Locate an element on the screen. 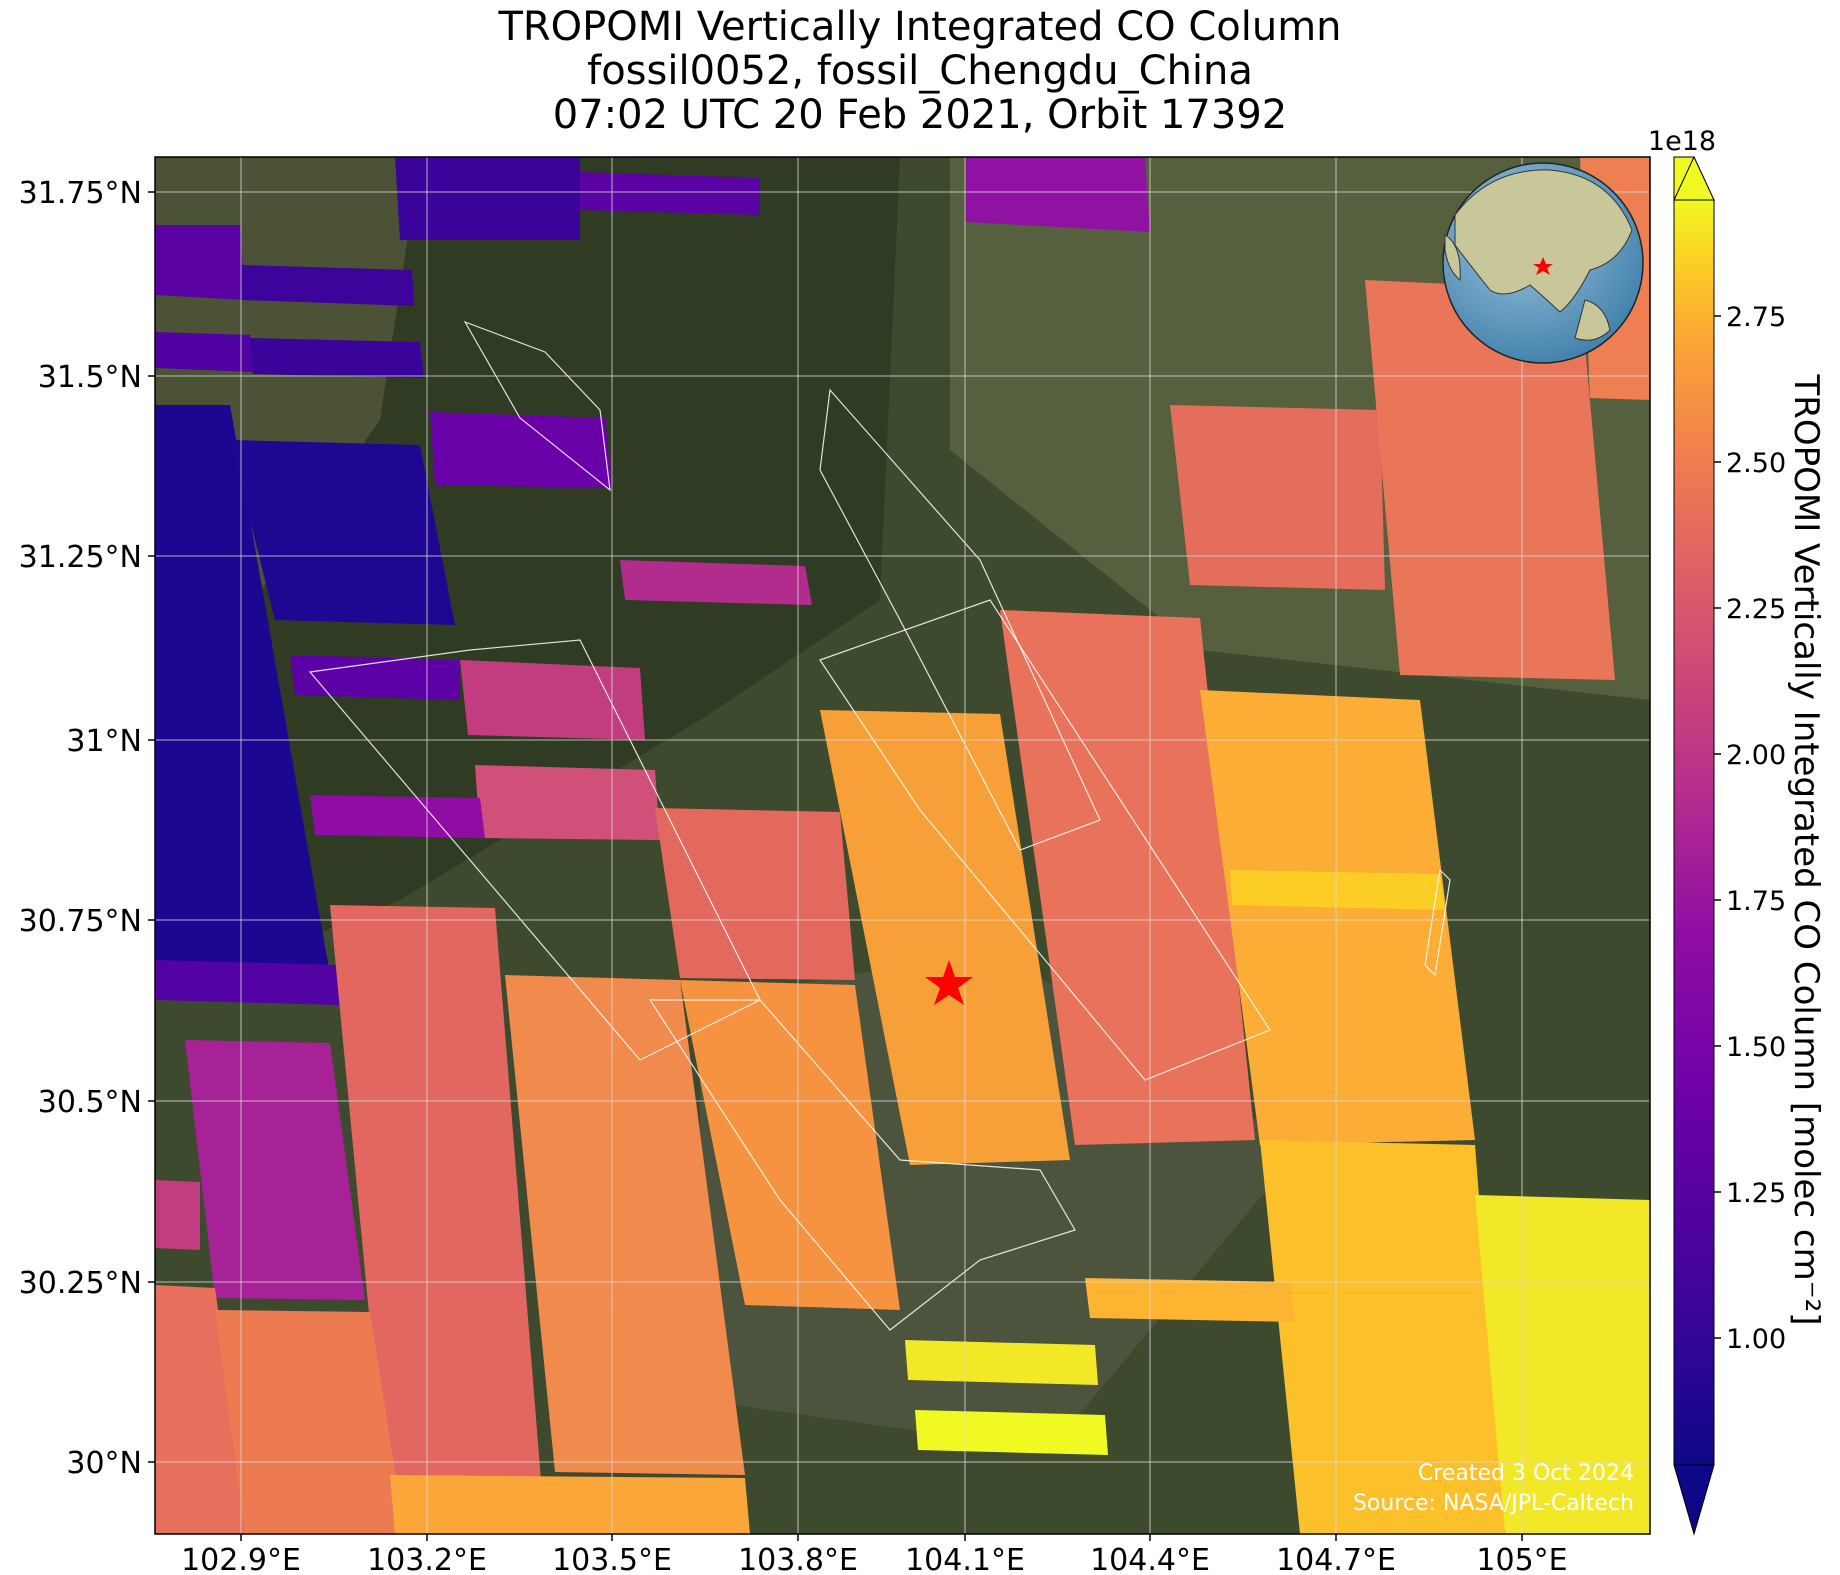 This screenshot has width=1840, height=1575. colorbar-tick-label: 2.25 is located at coordinates (1756, 609).